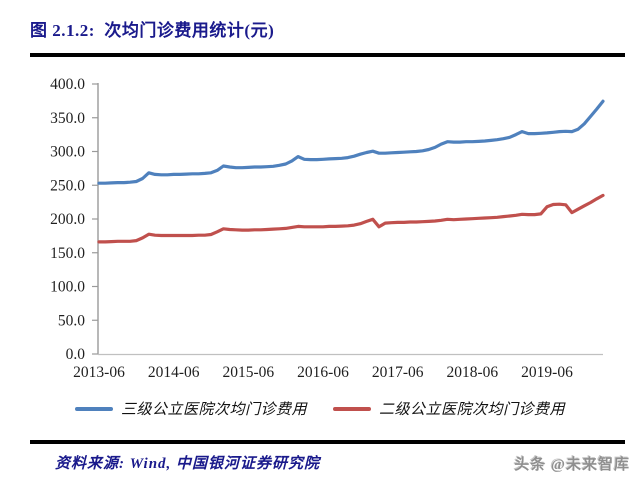  What do you see at coordinates (99, 372) in the screenshot?
I see `x-tick-label: 2013-06` at bounding box center [99, 372].